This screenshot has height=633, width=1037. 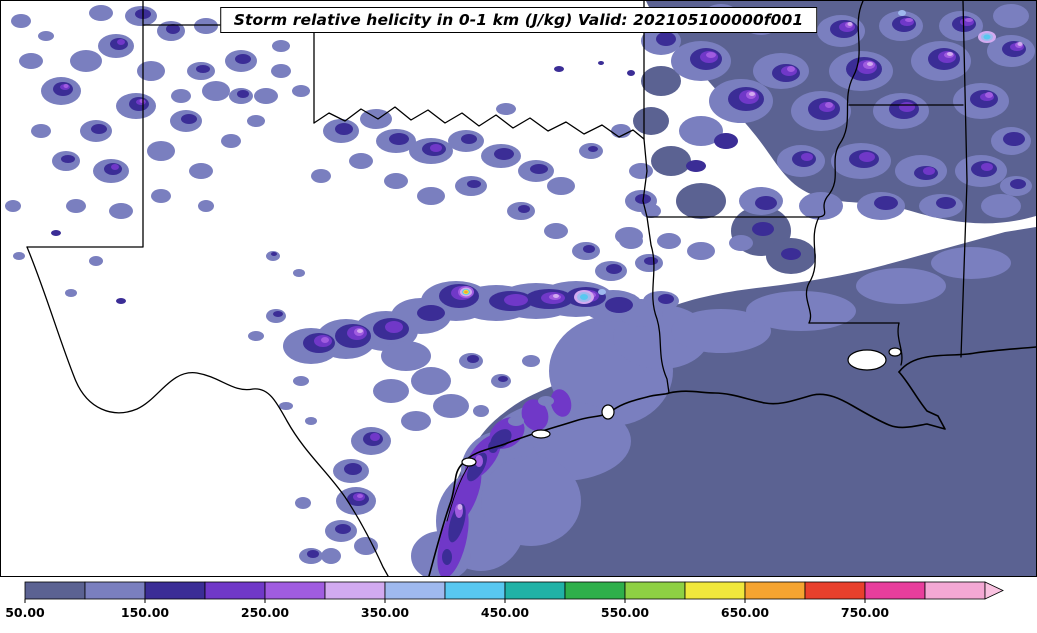 What do you see at coordinates (505, 612) in the screenshot?
I see `colorbar-tick-label: 450.00` at bounding box center [505, 612].